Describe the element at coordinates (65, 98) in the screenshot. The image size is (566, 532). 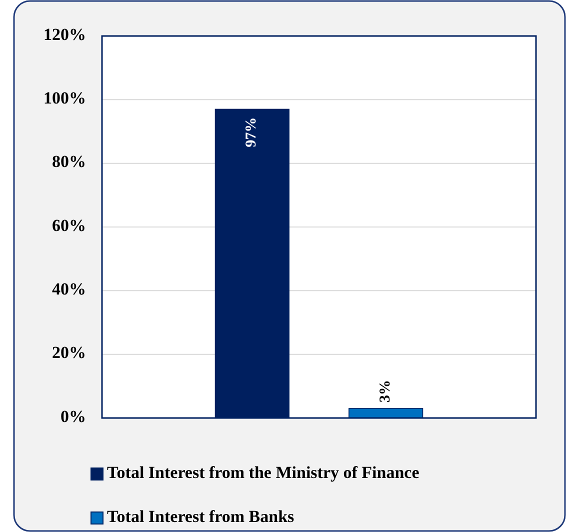
I see `y-tick-label: 100%` at that location.